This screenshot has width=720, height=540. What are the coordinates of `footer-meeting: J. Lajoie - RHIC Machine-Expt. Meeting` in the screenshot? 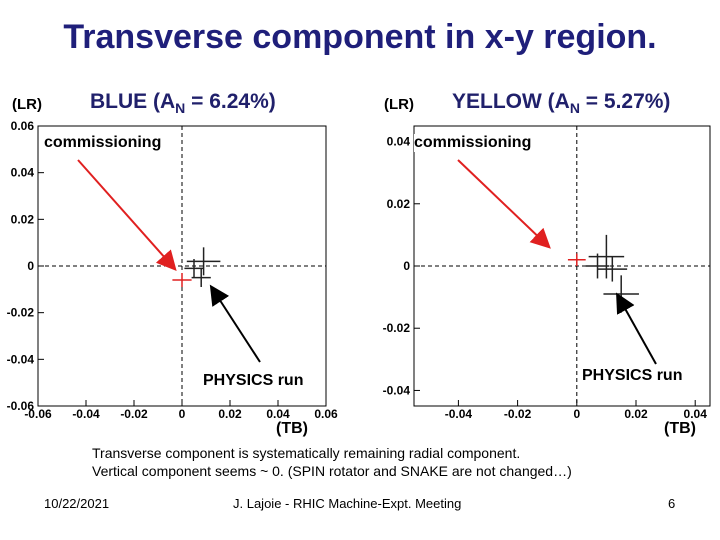 It's located at (347, 503).